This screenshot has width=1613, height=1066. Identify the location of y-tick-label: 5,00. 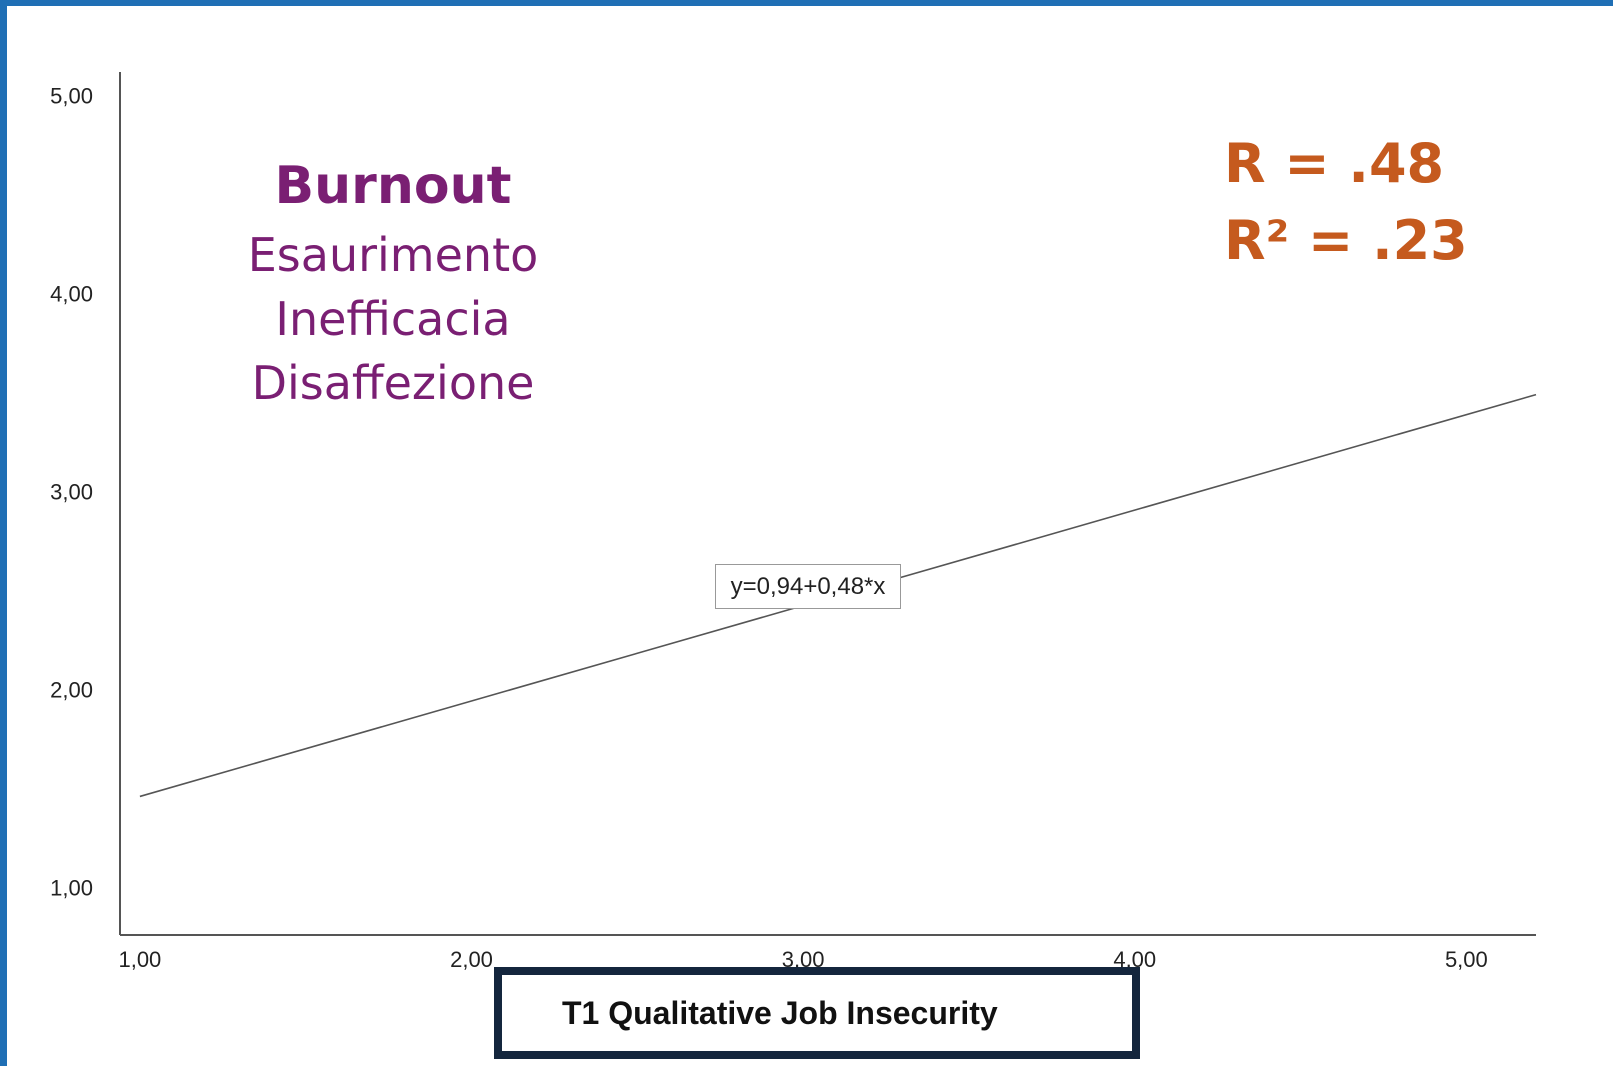
(71, 96).